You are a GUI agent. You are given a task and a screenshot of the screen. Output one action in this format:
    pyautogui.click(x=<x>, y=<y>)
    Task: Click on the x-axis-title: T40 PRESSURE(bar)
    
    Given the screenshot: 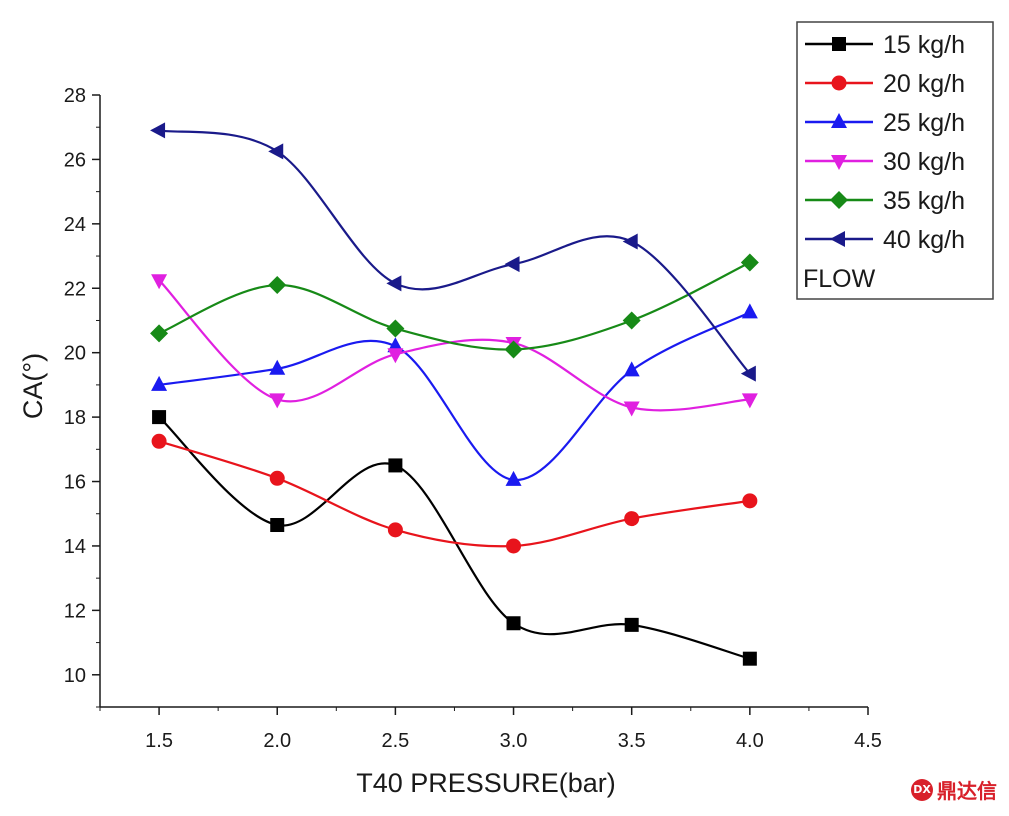 What is the action you would take?
    pyautogui.click(x=486, y=783)
    